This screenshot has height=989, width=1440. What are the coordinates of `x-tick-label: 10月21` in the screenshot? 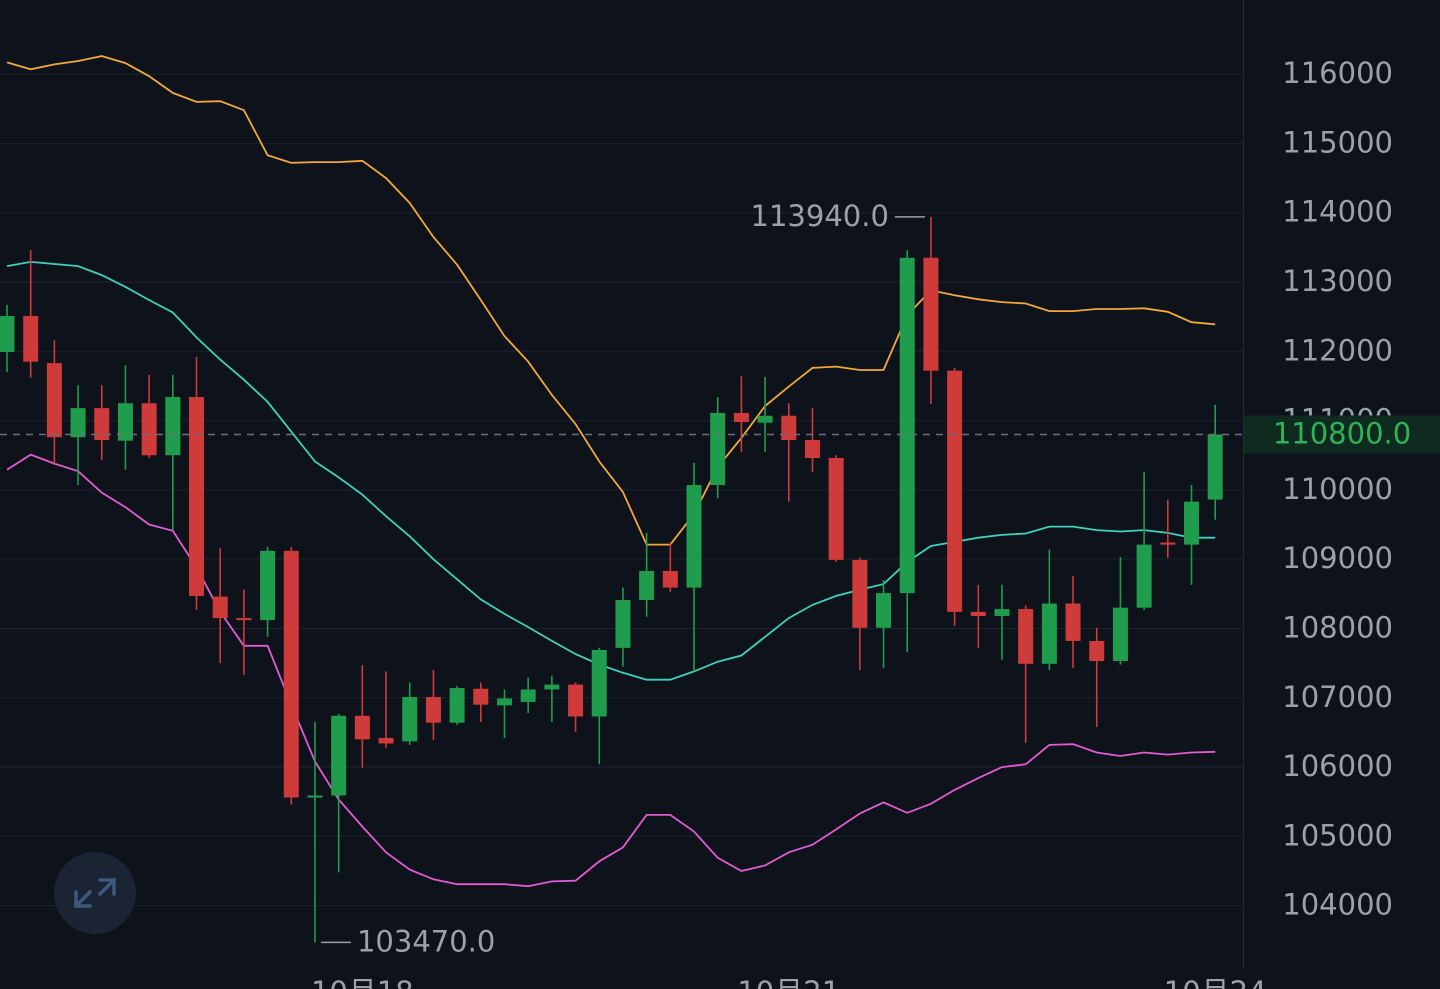 It's located at (788, 982).